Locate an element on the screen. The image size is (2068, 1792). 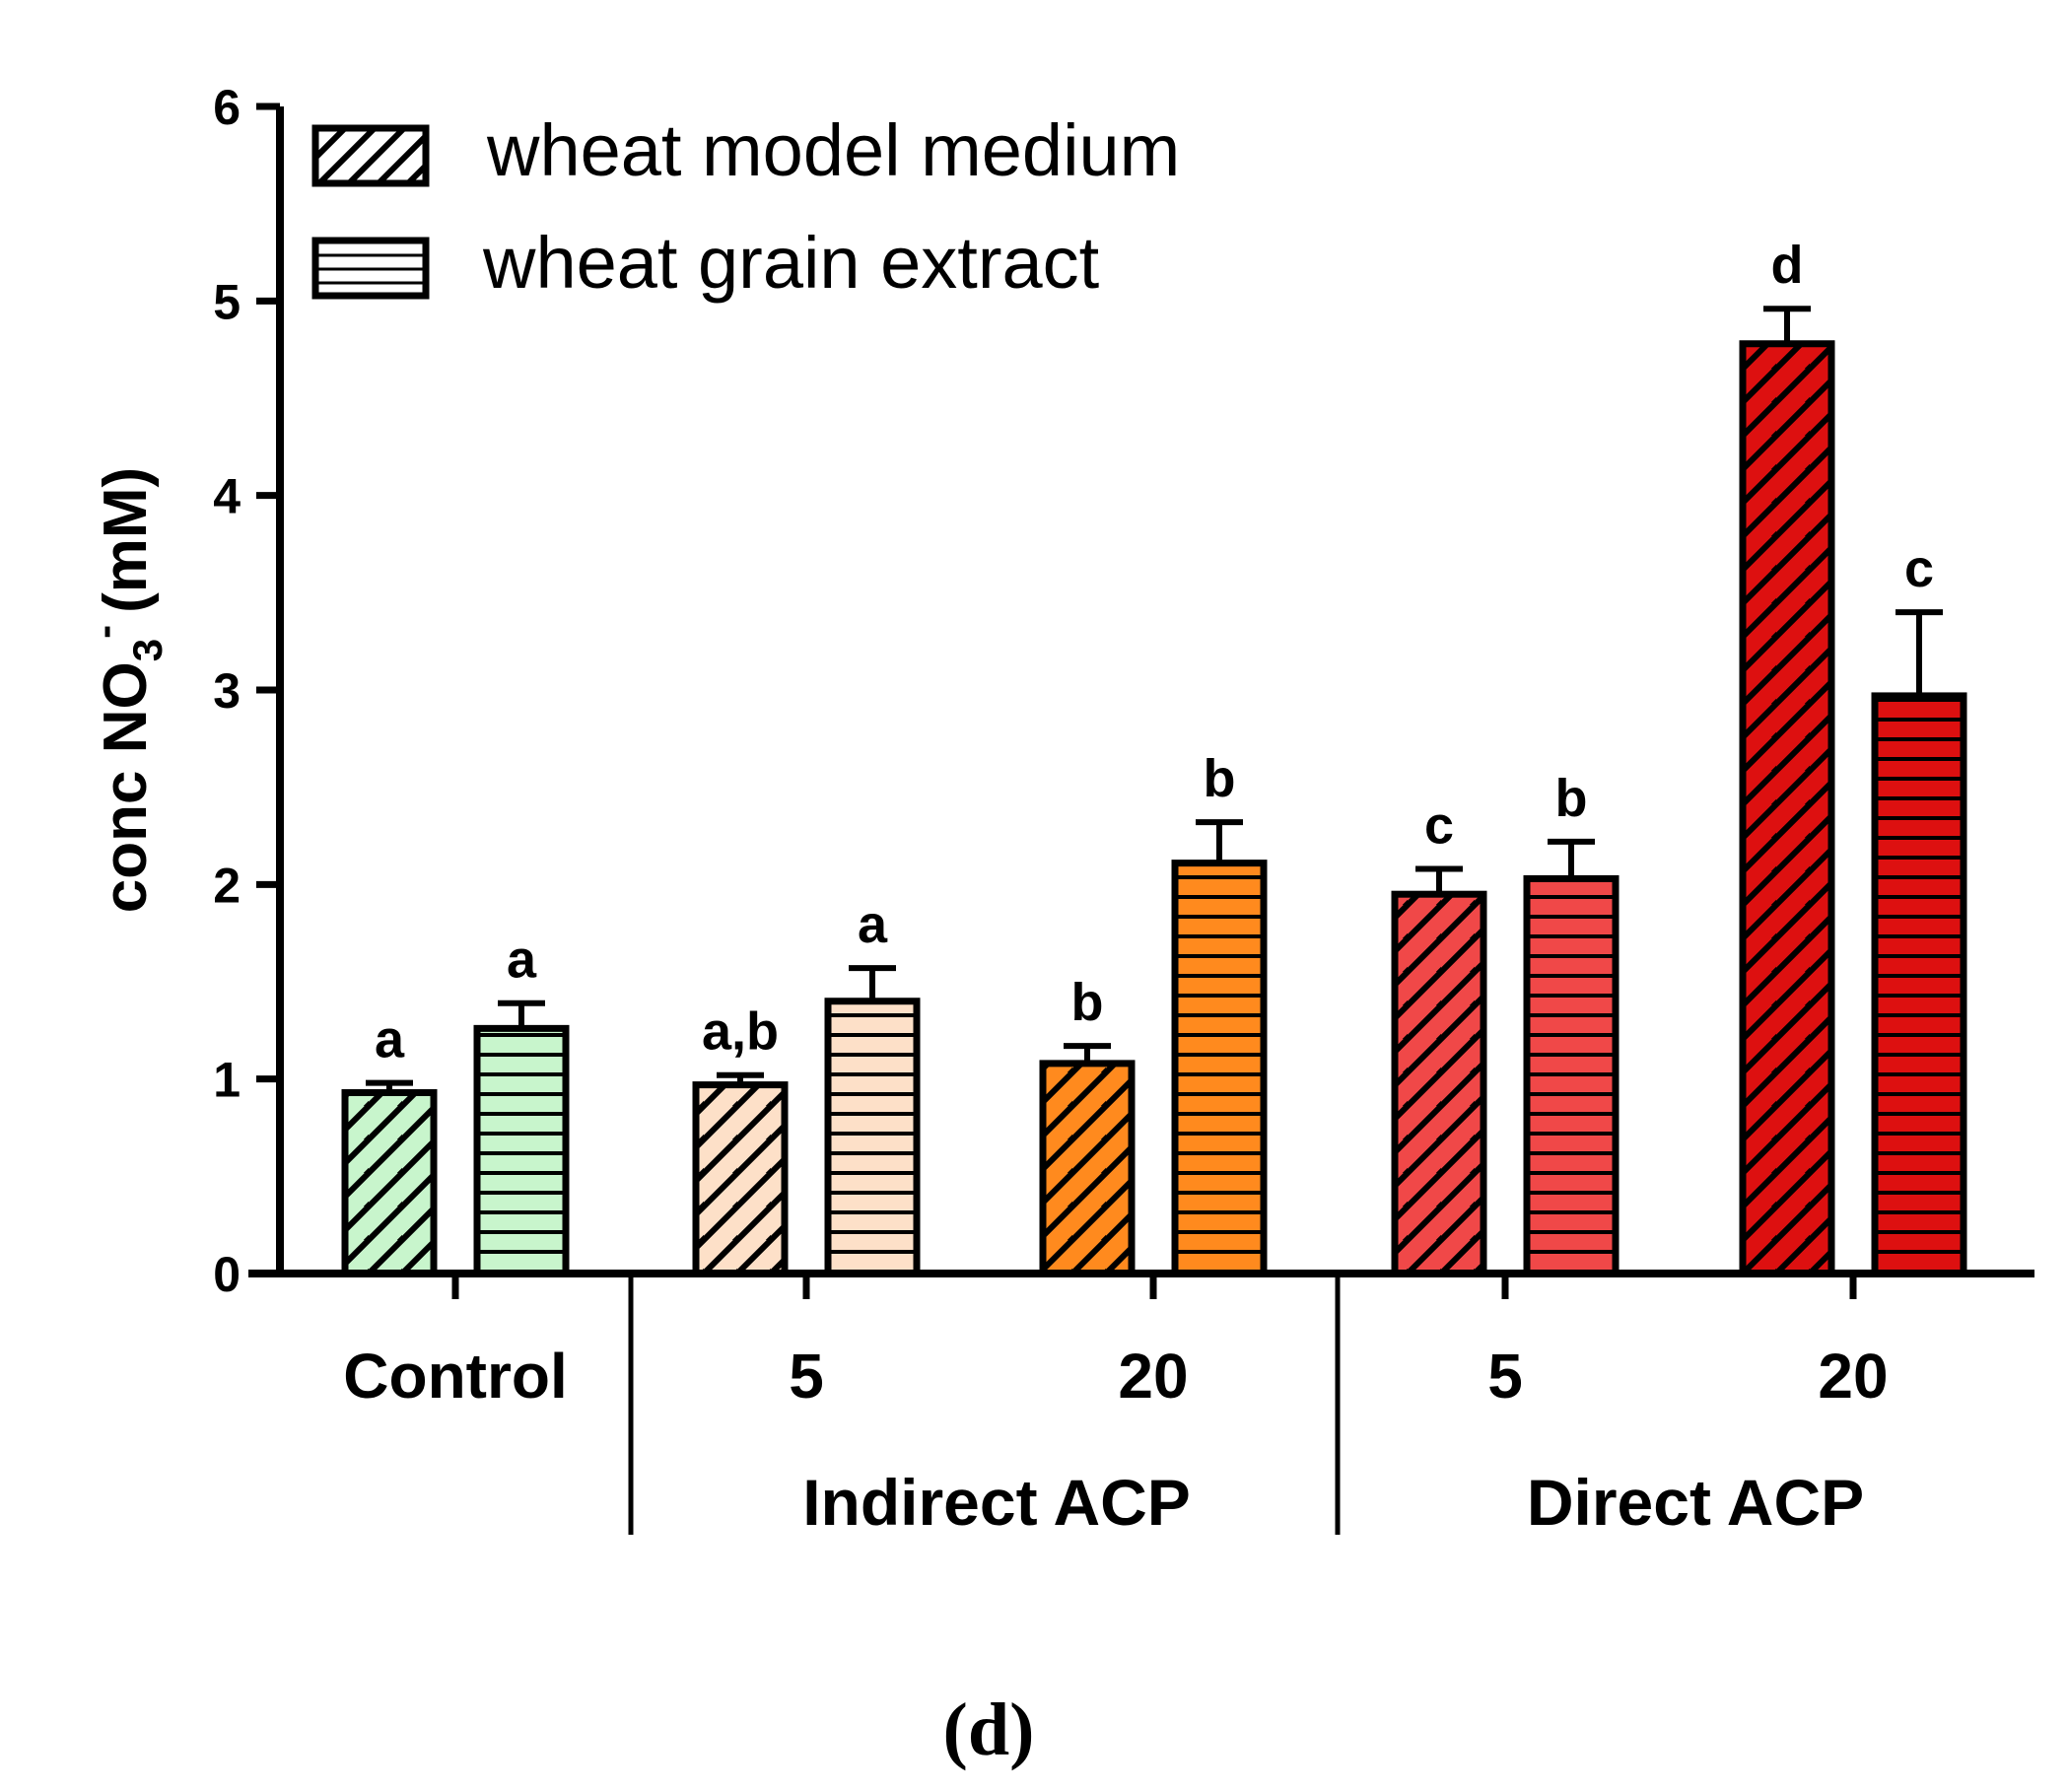
legend-label-wheat-model-medium: wheat model medium is located at coordinates (833, 150).